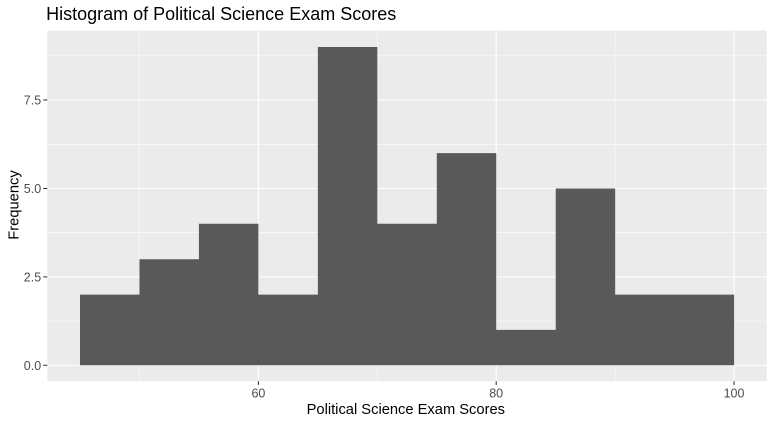  Describe the element at coordinates (15, 205) in the screenshot. I see `svg-text: Frequency` at that location.